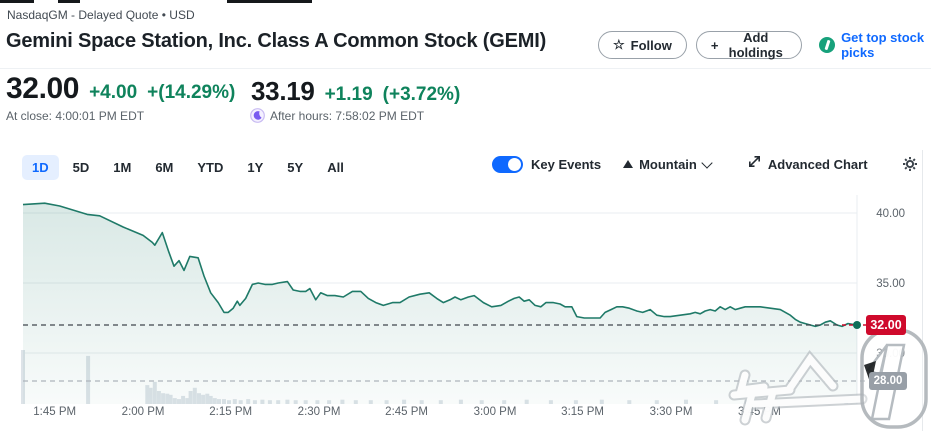 This screenshot has height=439, width=931. I want to click on regular-change: +4.00, so click(113, 92).